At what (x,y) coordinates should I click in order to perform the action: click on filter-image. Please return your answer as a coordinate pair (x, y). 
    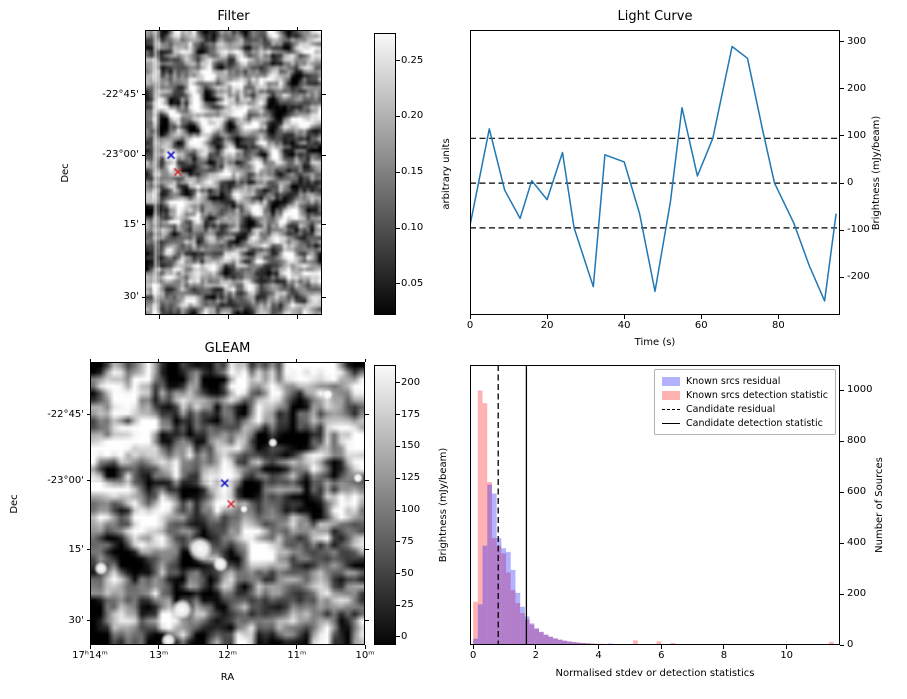
    Looking at the image, I should click on (233, 172).